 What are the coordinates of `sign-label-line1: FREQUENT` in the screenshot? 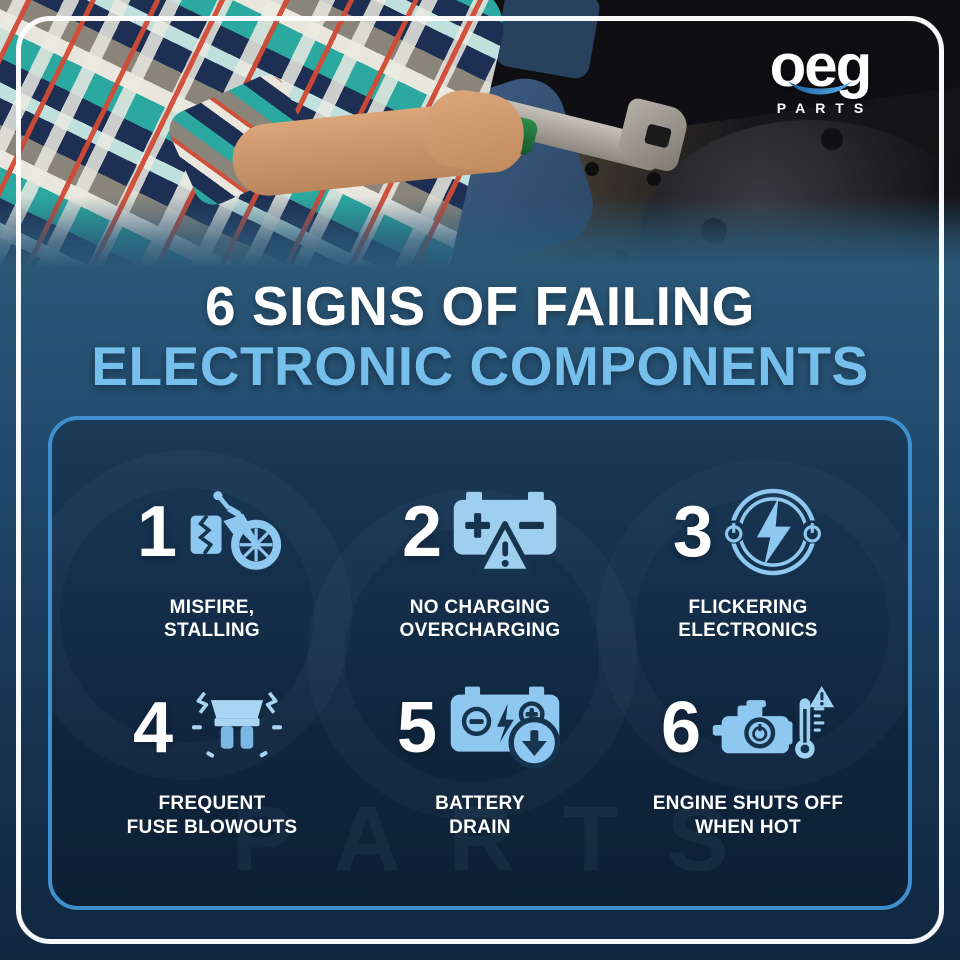 It's located at (212, 804).